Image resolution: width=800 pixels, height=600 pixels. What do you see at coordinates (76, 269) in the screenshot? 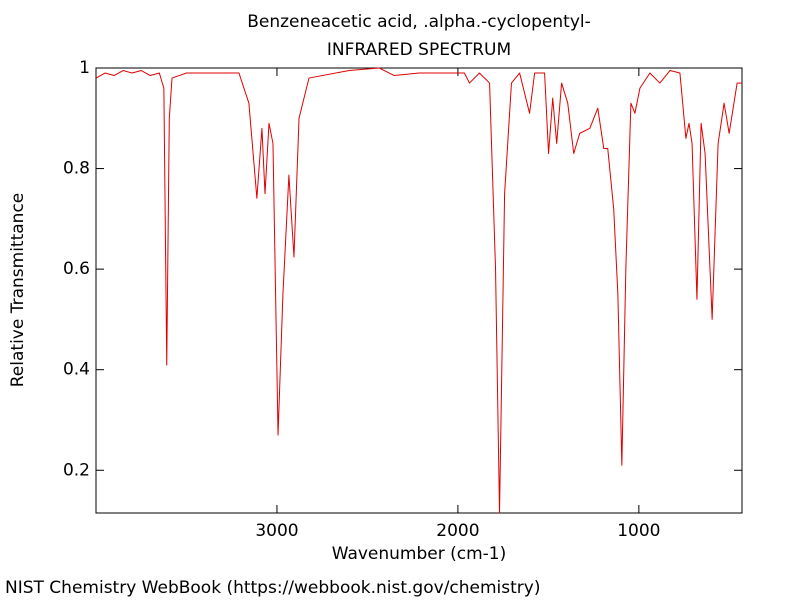
I see `y-tick-label: 0.6` at bounding box center [76, 269].